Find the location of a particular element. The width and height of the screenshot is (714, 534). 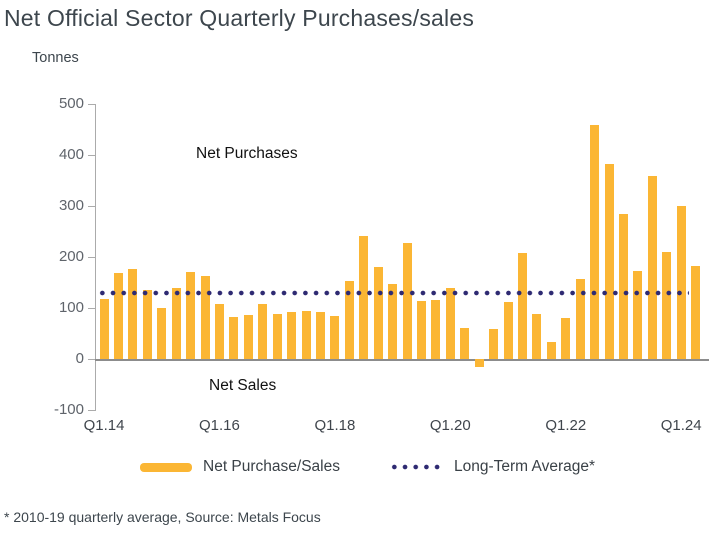

legend-dotted-line-swatch is located at coordinates (417, 467).